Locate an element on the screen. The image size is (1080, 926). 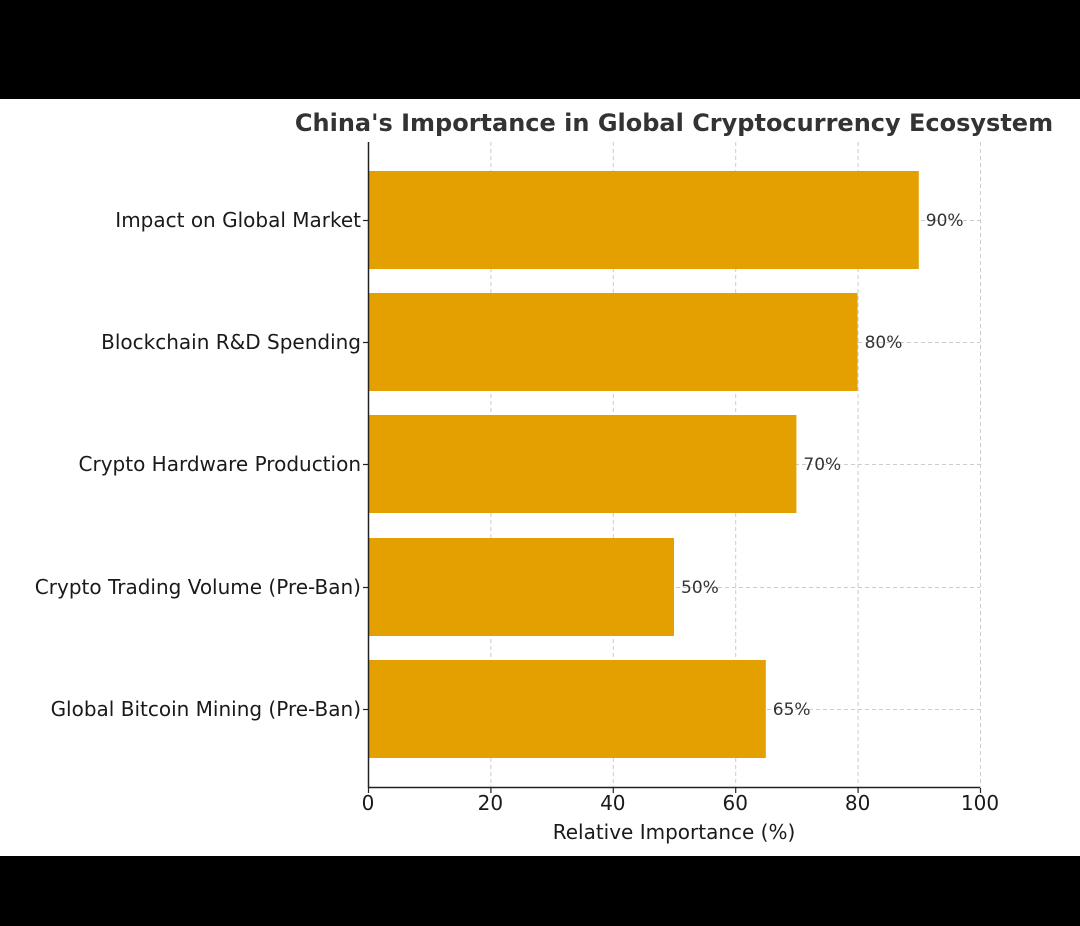
top-letterbox is located at coordinates (540, 49).